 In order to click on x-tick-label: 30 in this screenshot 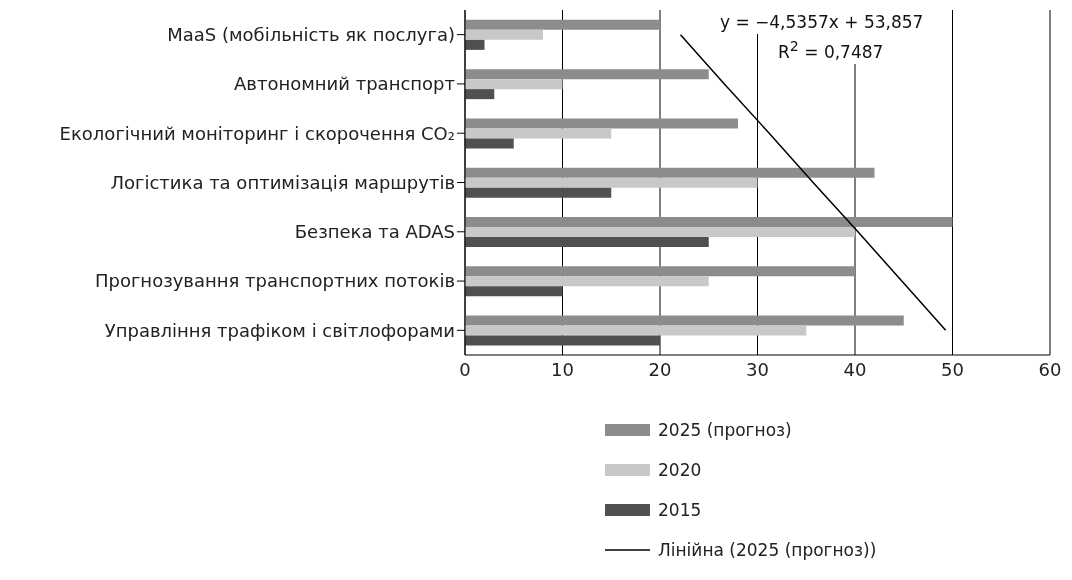, I will do `click(757, 369)`.